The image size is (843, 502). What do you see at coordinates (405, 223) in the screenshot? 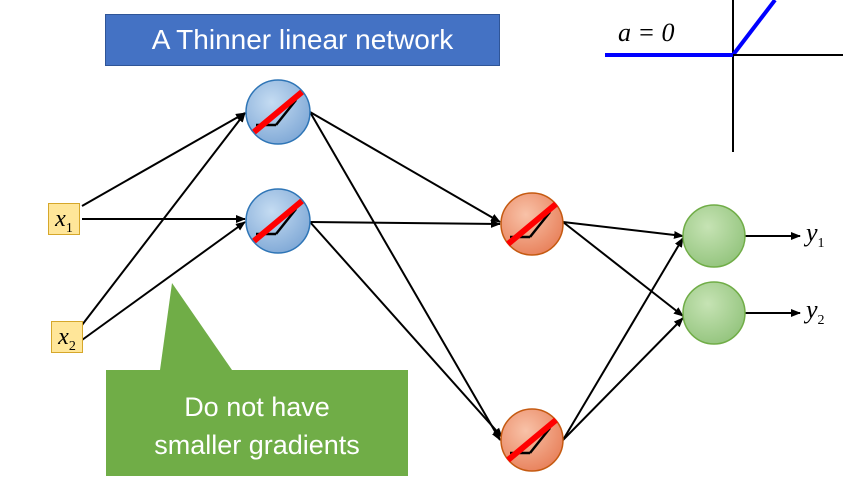
I see `edge-h1b-h2a` at bounding box center [405, 223].